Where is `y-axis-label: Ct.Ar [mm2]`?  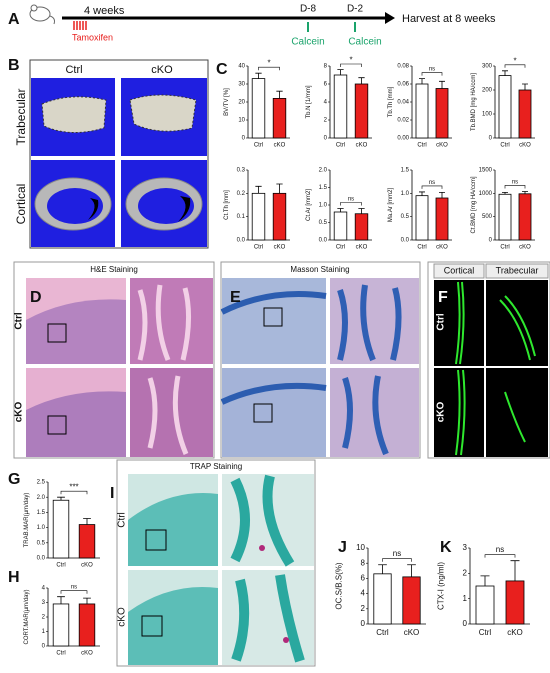
y-axis-label: Ct.Ar [mm2] is located at coordinates (309, 205).